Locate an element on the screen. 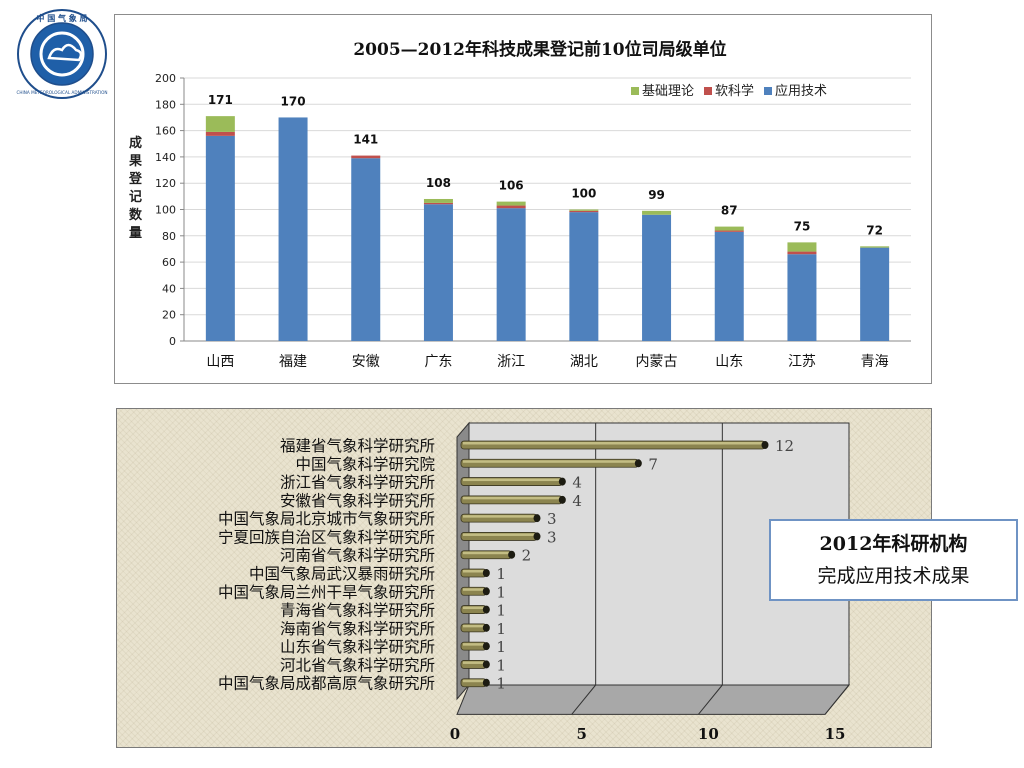 Image resolution: width=1024 pixels, height=768 pixels. x-tick-label: 广东 is located at coordinates (438, 362).